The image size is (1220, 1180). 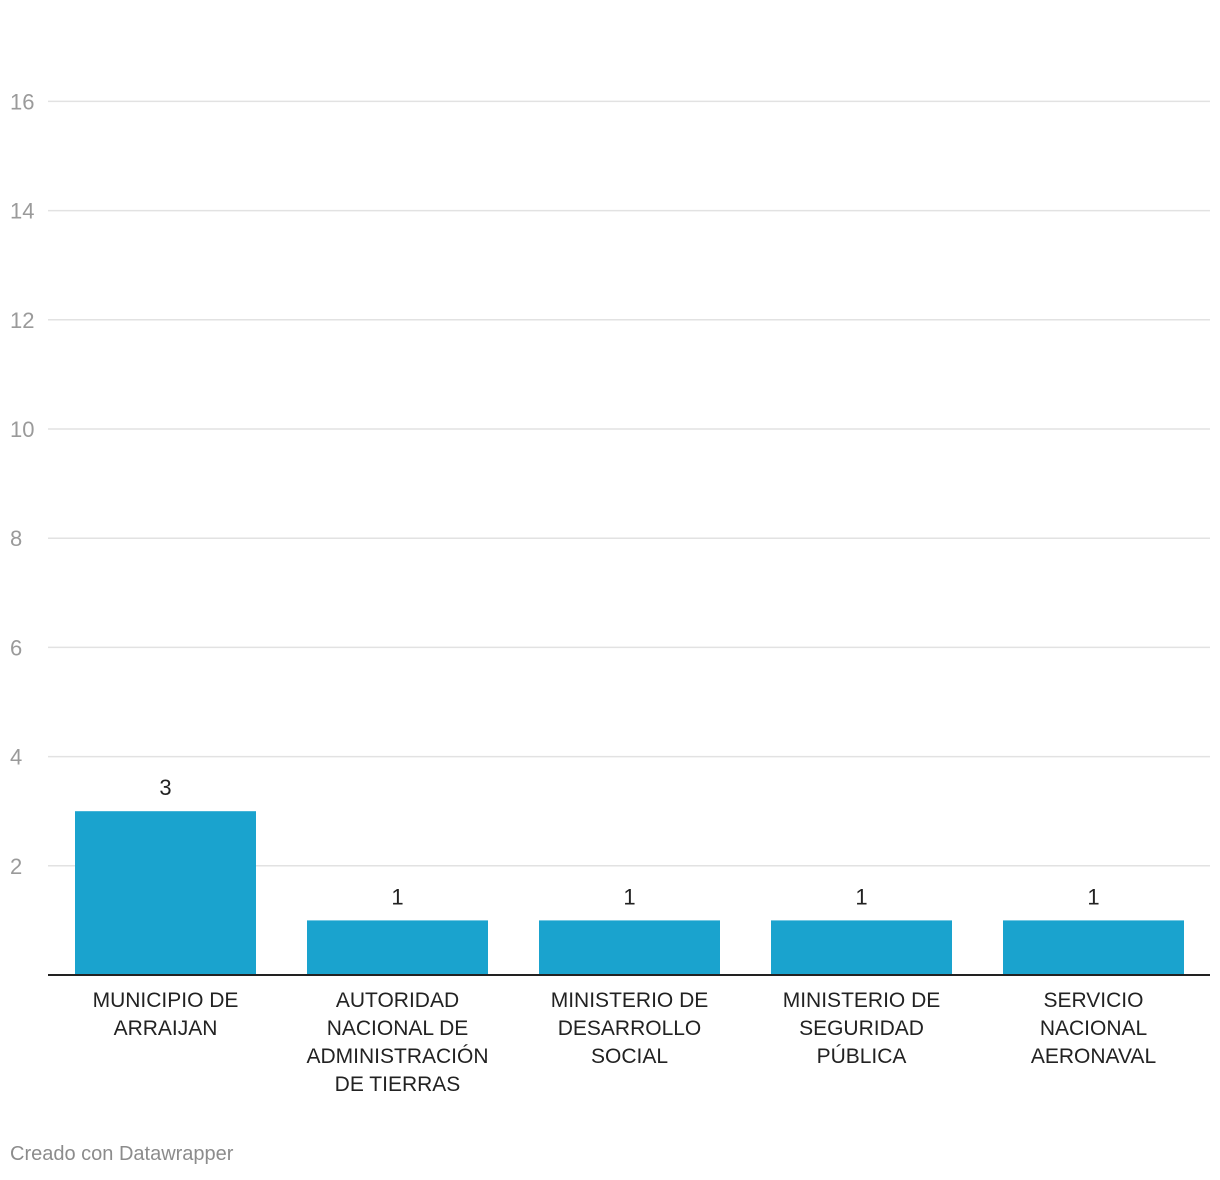 I want to click on category-label-line: SOCIAL, so click(x=629, y=1056).